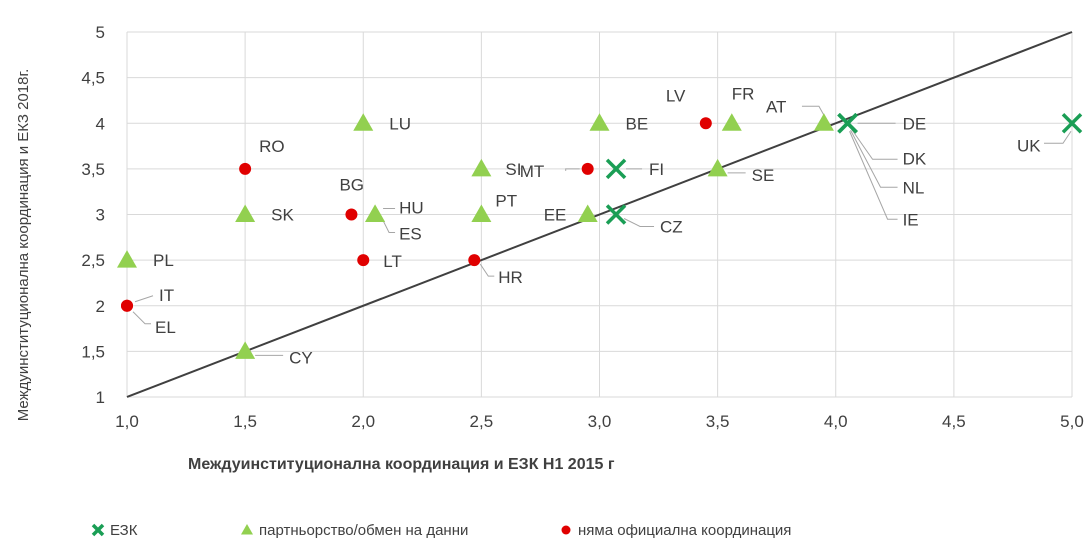 The image size is (1091, 545). I want to click on legend-label: ЕЗК, so click(124, 530).